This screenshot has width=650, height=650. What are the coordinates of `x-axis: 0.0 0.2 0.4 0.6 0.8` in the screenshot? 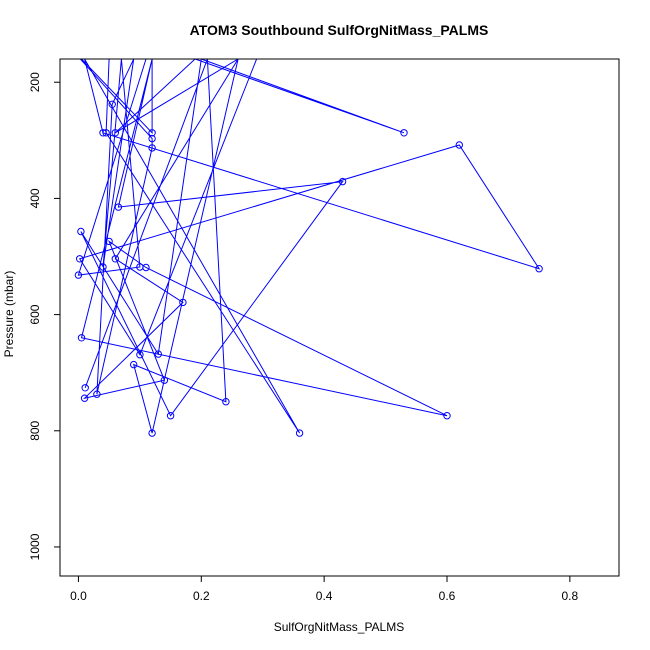 It's located at (324, 589).